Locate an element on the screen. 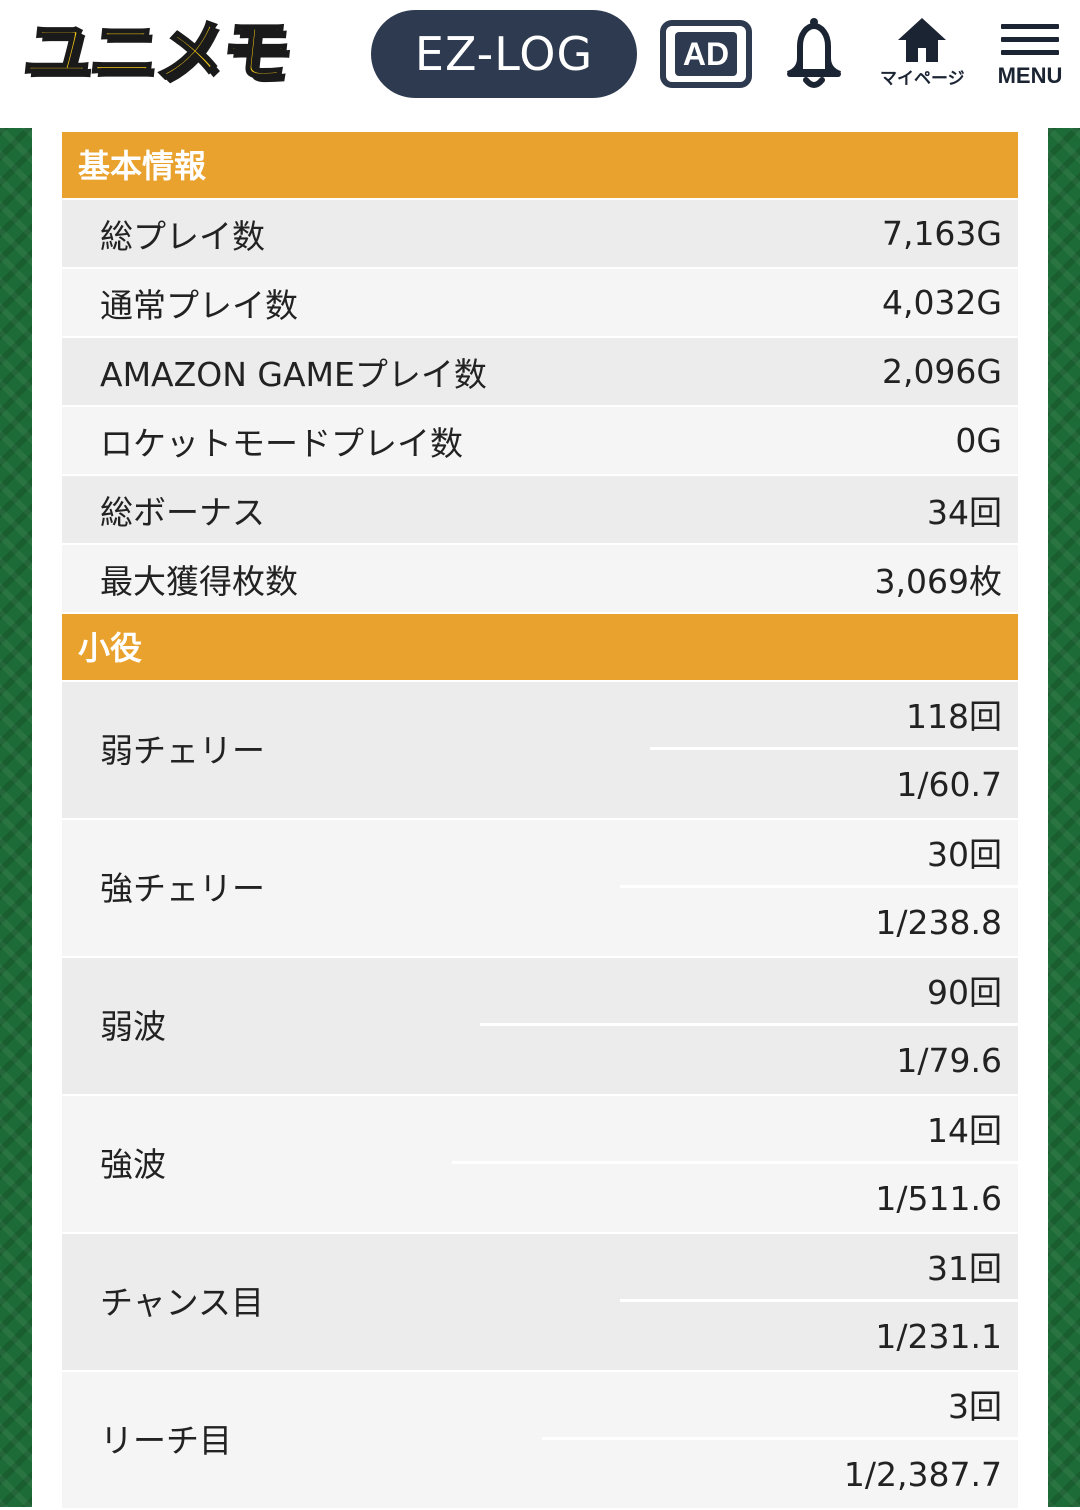 The image size is (1080, 1510). table-row: 総プレイ数 7,163G is located at coordinates (540, 234).